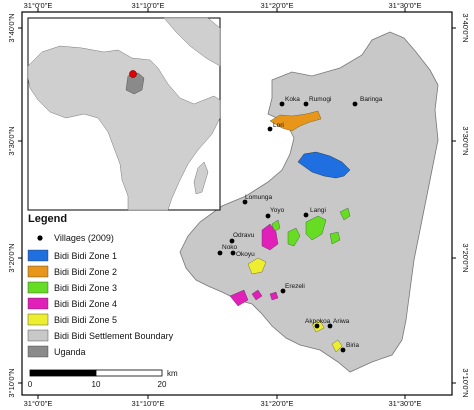 The width and height of the screenshot is (474, 410). Describe the element at coordinates (96, 384) in the screenshot. I see `scale-bar-label: 10` at that location.